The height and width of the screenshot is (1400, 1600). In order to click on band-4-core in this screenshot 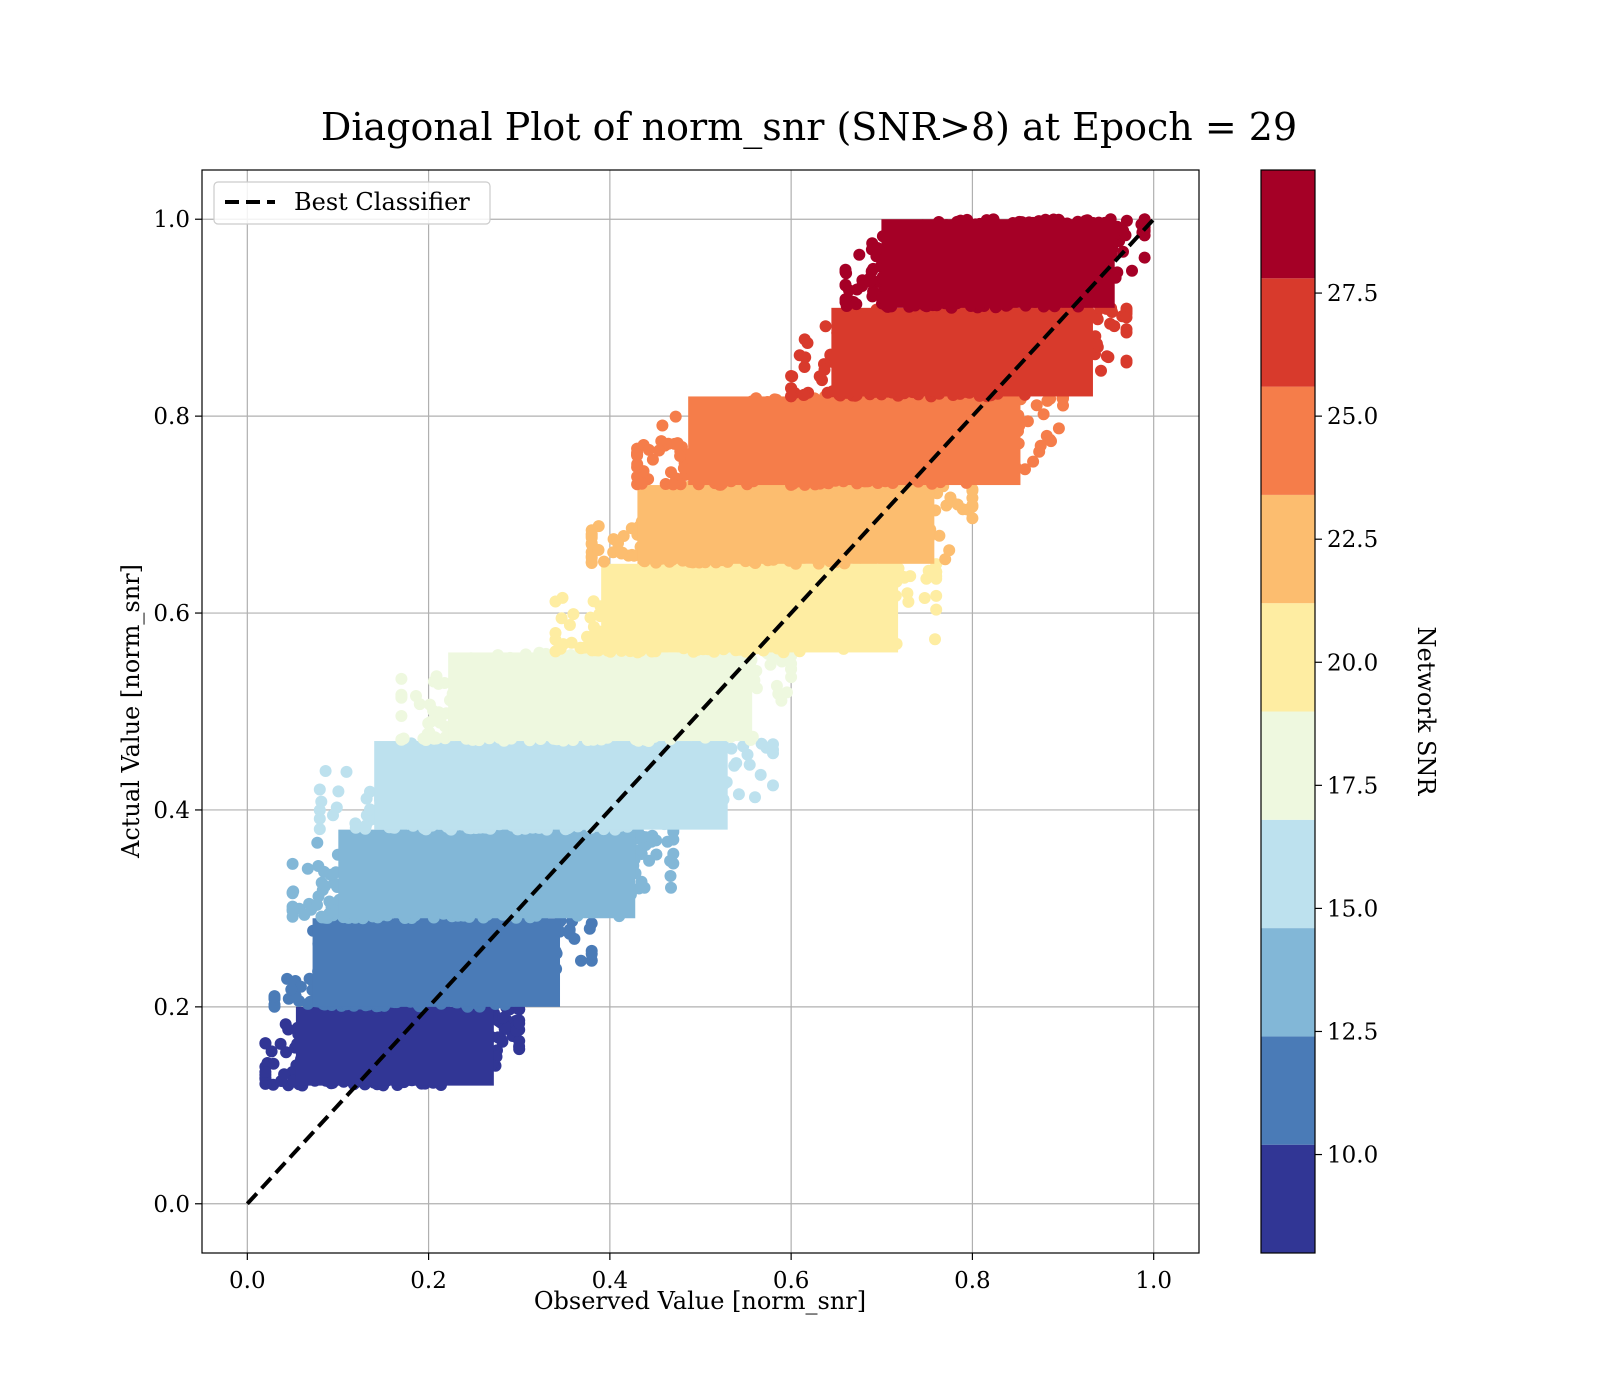, I will do `click(600, 697)`.